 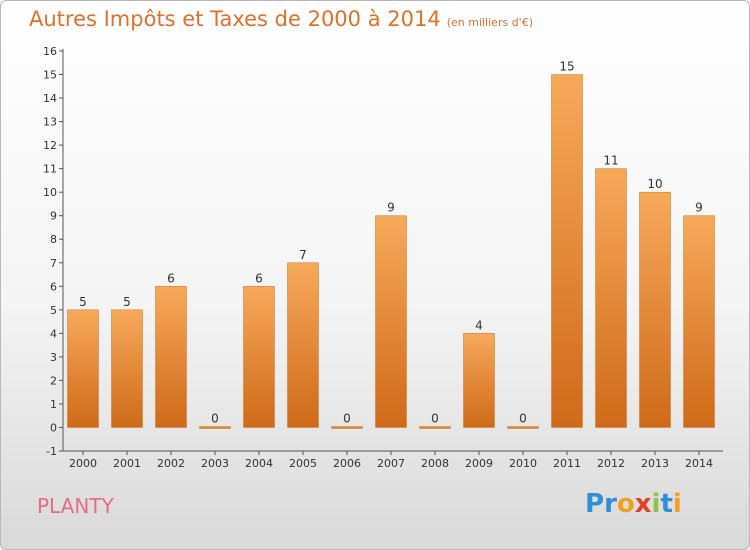 I want to click on y-tick-label: 1, so click(x=53, y=404).